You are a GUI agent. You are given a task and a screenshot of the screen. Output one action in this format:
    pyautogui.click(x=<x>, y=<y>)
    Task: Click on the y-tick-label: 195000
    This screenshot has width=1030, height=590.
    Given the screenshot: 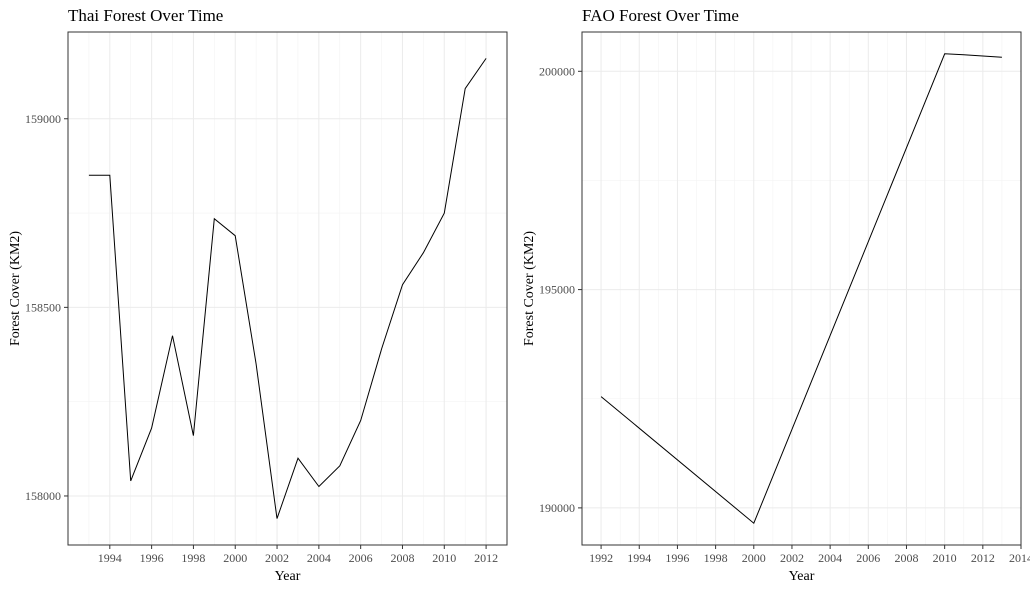 What is the action you would take?
    pyautogui.click(x=557, y=290)
    